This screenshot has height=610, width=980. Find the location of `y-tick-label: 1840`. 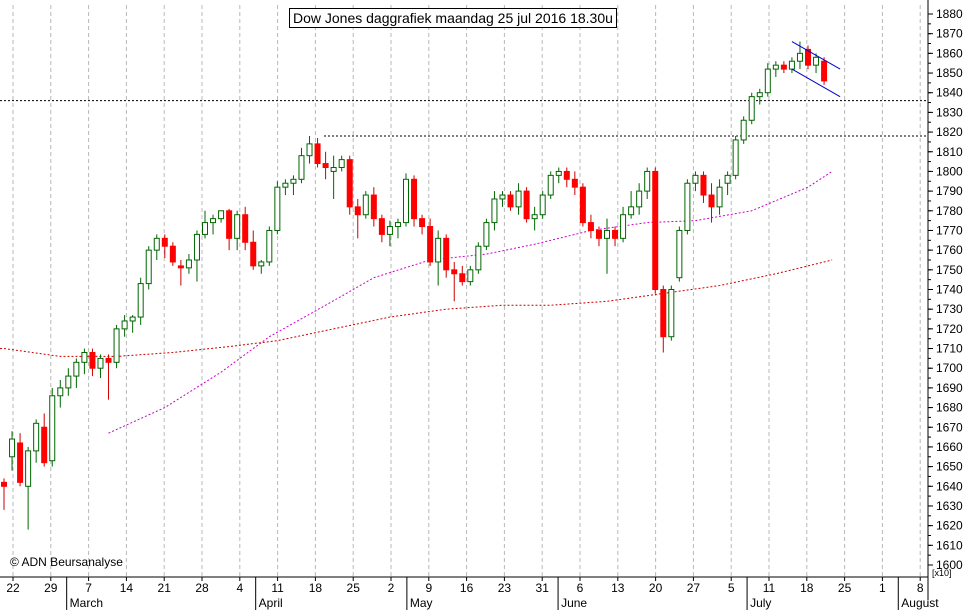

y-tick-label: 1840 is located at coordinates (949, 93).